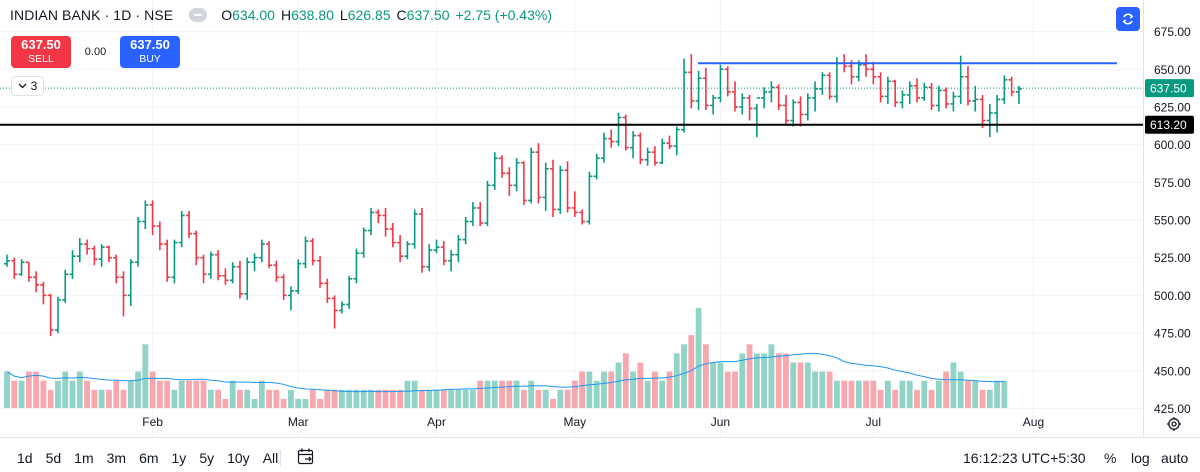 Image resolution: width=1200 pixels, height=472 pixels. I want to click on indicators-toggle-button: 3, so click(27, 86).